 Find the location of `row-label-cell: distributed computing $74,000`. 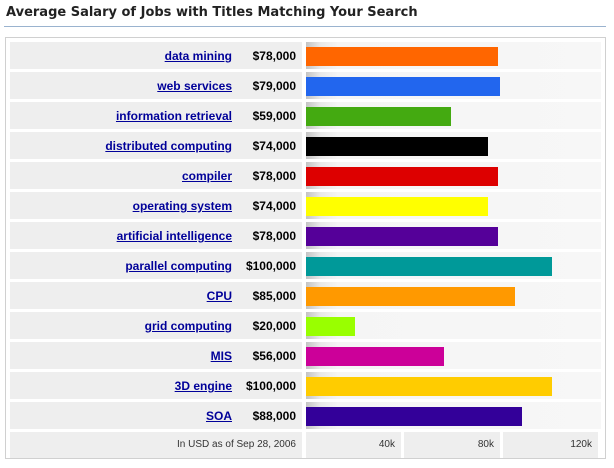

row-label-cell: distributed computing $74,000 is located at coordinates (156, 145).